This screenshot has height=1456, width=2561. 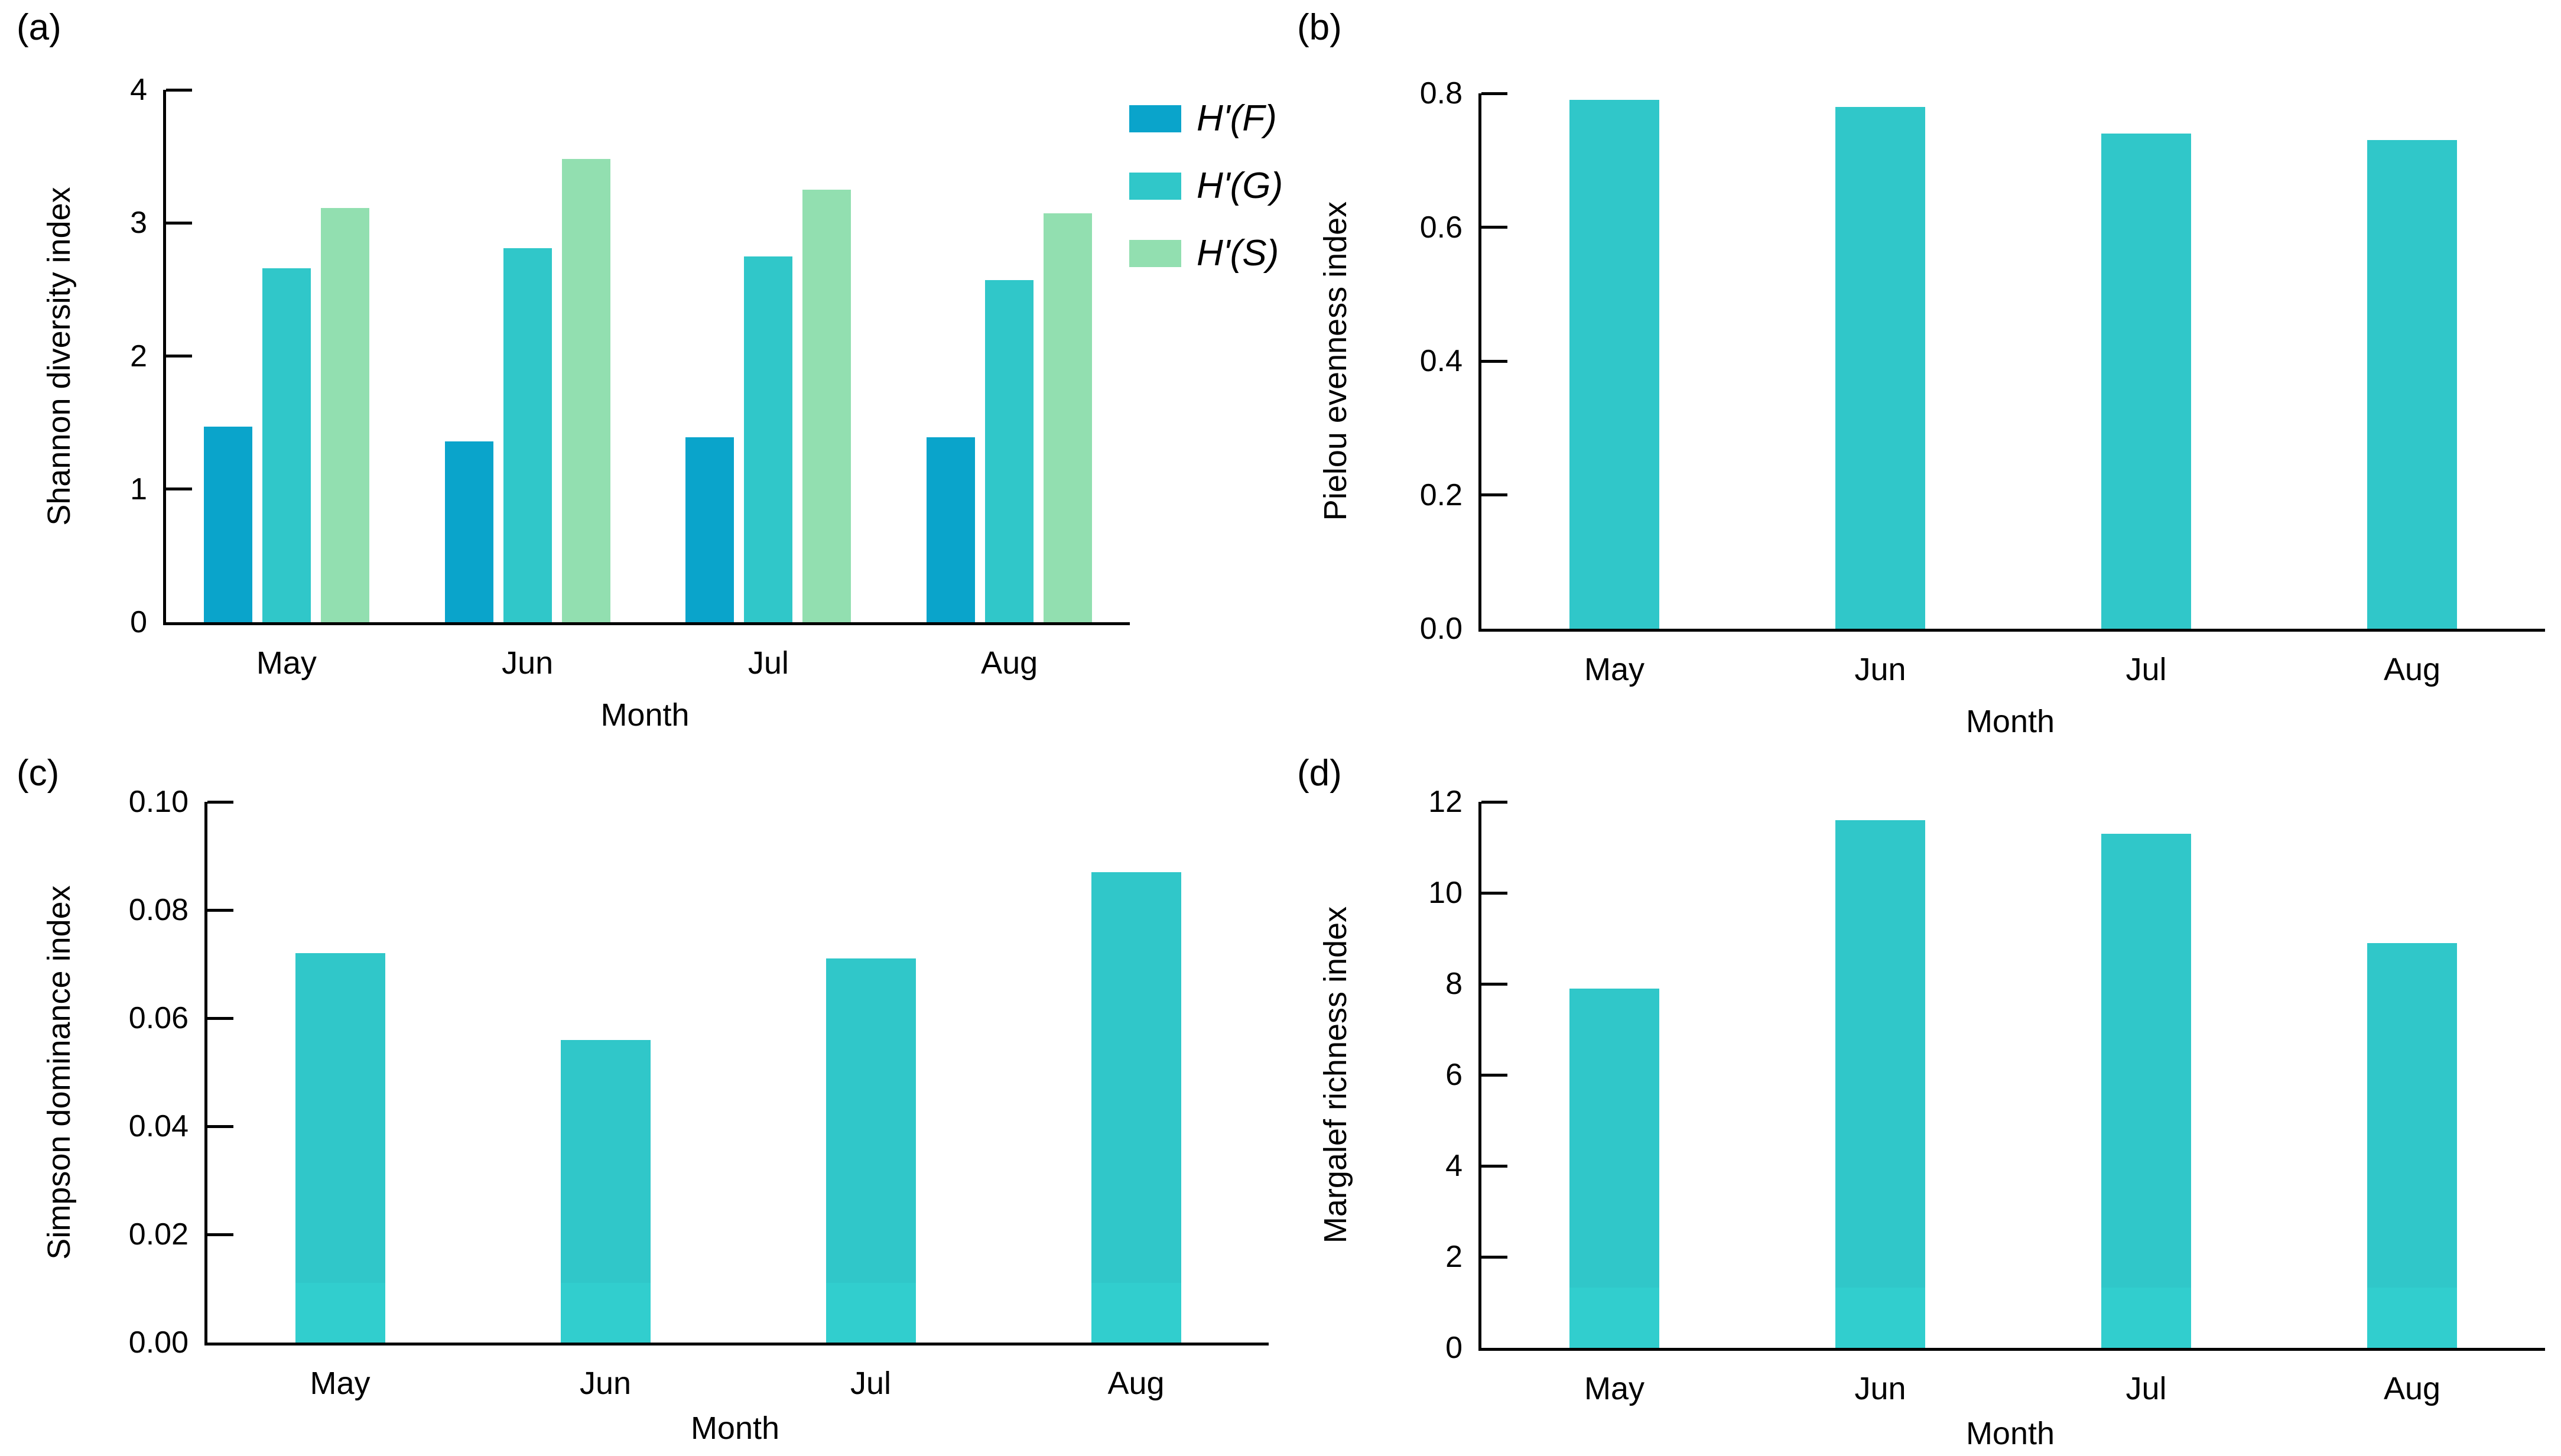 I want to click on y-tick-label: 0.04, so click(x=158, y=1126).